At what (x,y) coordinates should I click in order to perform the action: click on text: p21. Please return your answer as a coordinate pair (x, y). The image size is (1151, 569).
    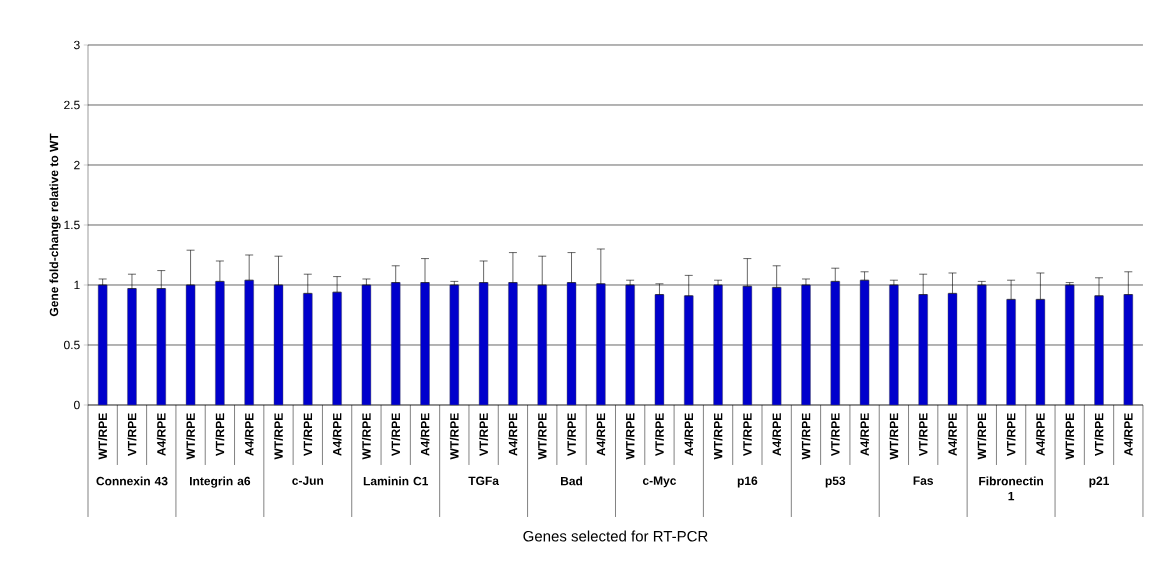
    Looking at the image, I should click on (1099, 482).